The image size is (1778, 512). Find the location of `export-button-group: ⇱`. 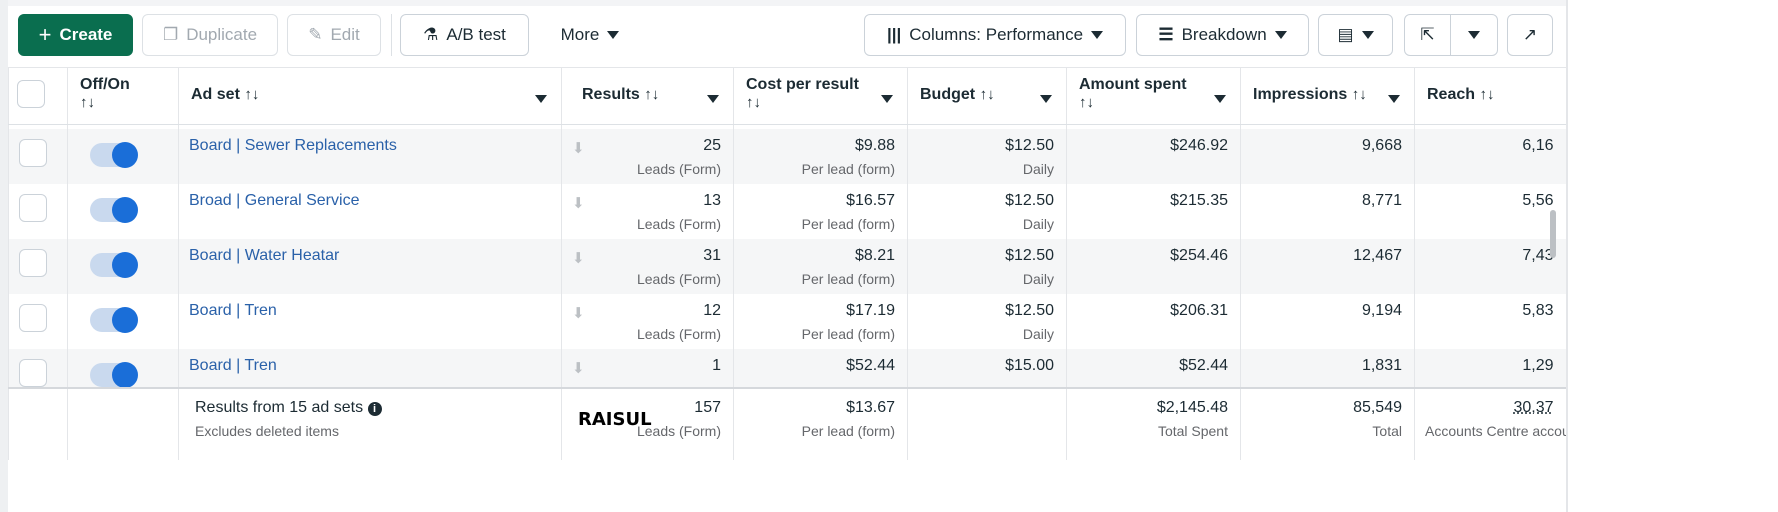

export-button-group: ⇱ is located at coordinates (1451, 35).